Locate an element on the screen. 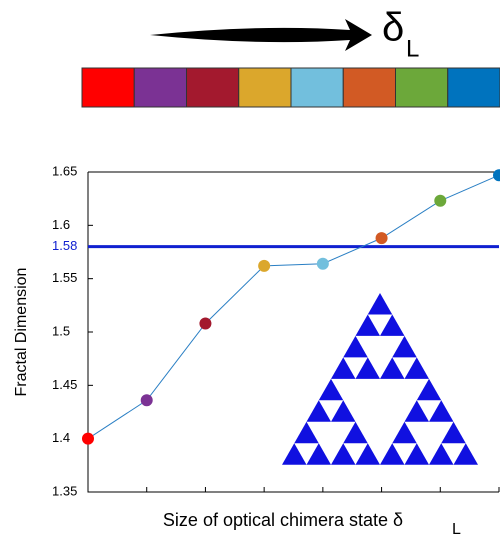 Image resolution: width=500 pixels, height=538 pixels. y-tick-label: 1.4 is located at coordinates (61, 437).